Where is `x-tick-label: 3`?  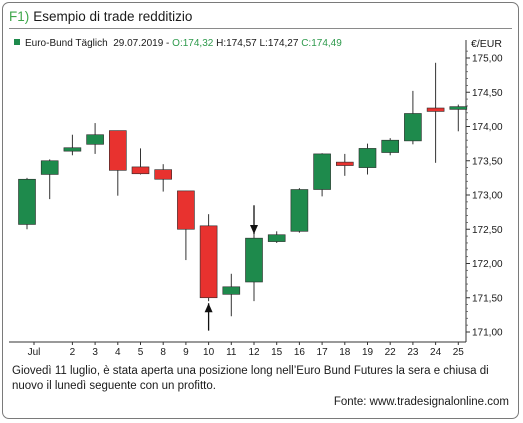 x-tick-label: 3 is located at coordinates (95, 352).